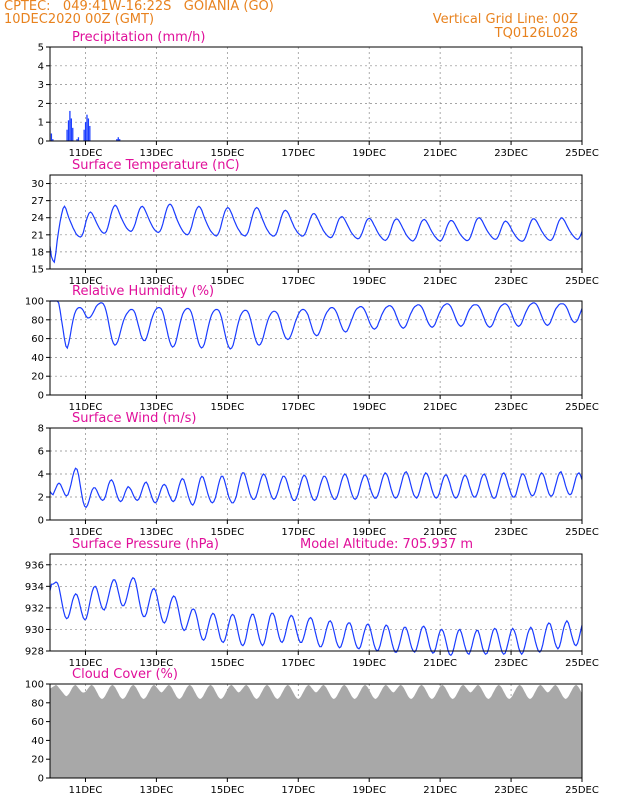 Image resolution: width=618 pixels, height=800 pixels. Describe the element at coordinates (511, 532) in the screenshot. I see `wind-xtick-label: 23DEC` at that location.